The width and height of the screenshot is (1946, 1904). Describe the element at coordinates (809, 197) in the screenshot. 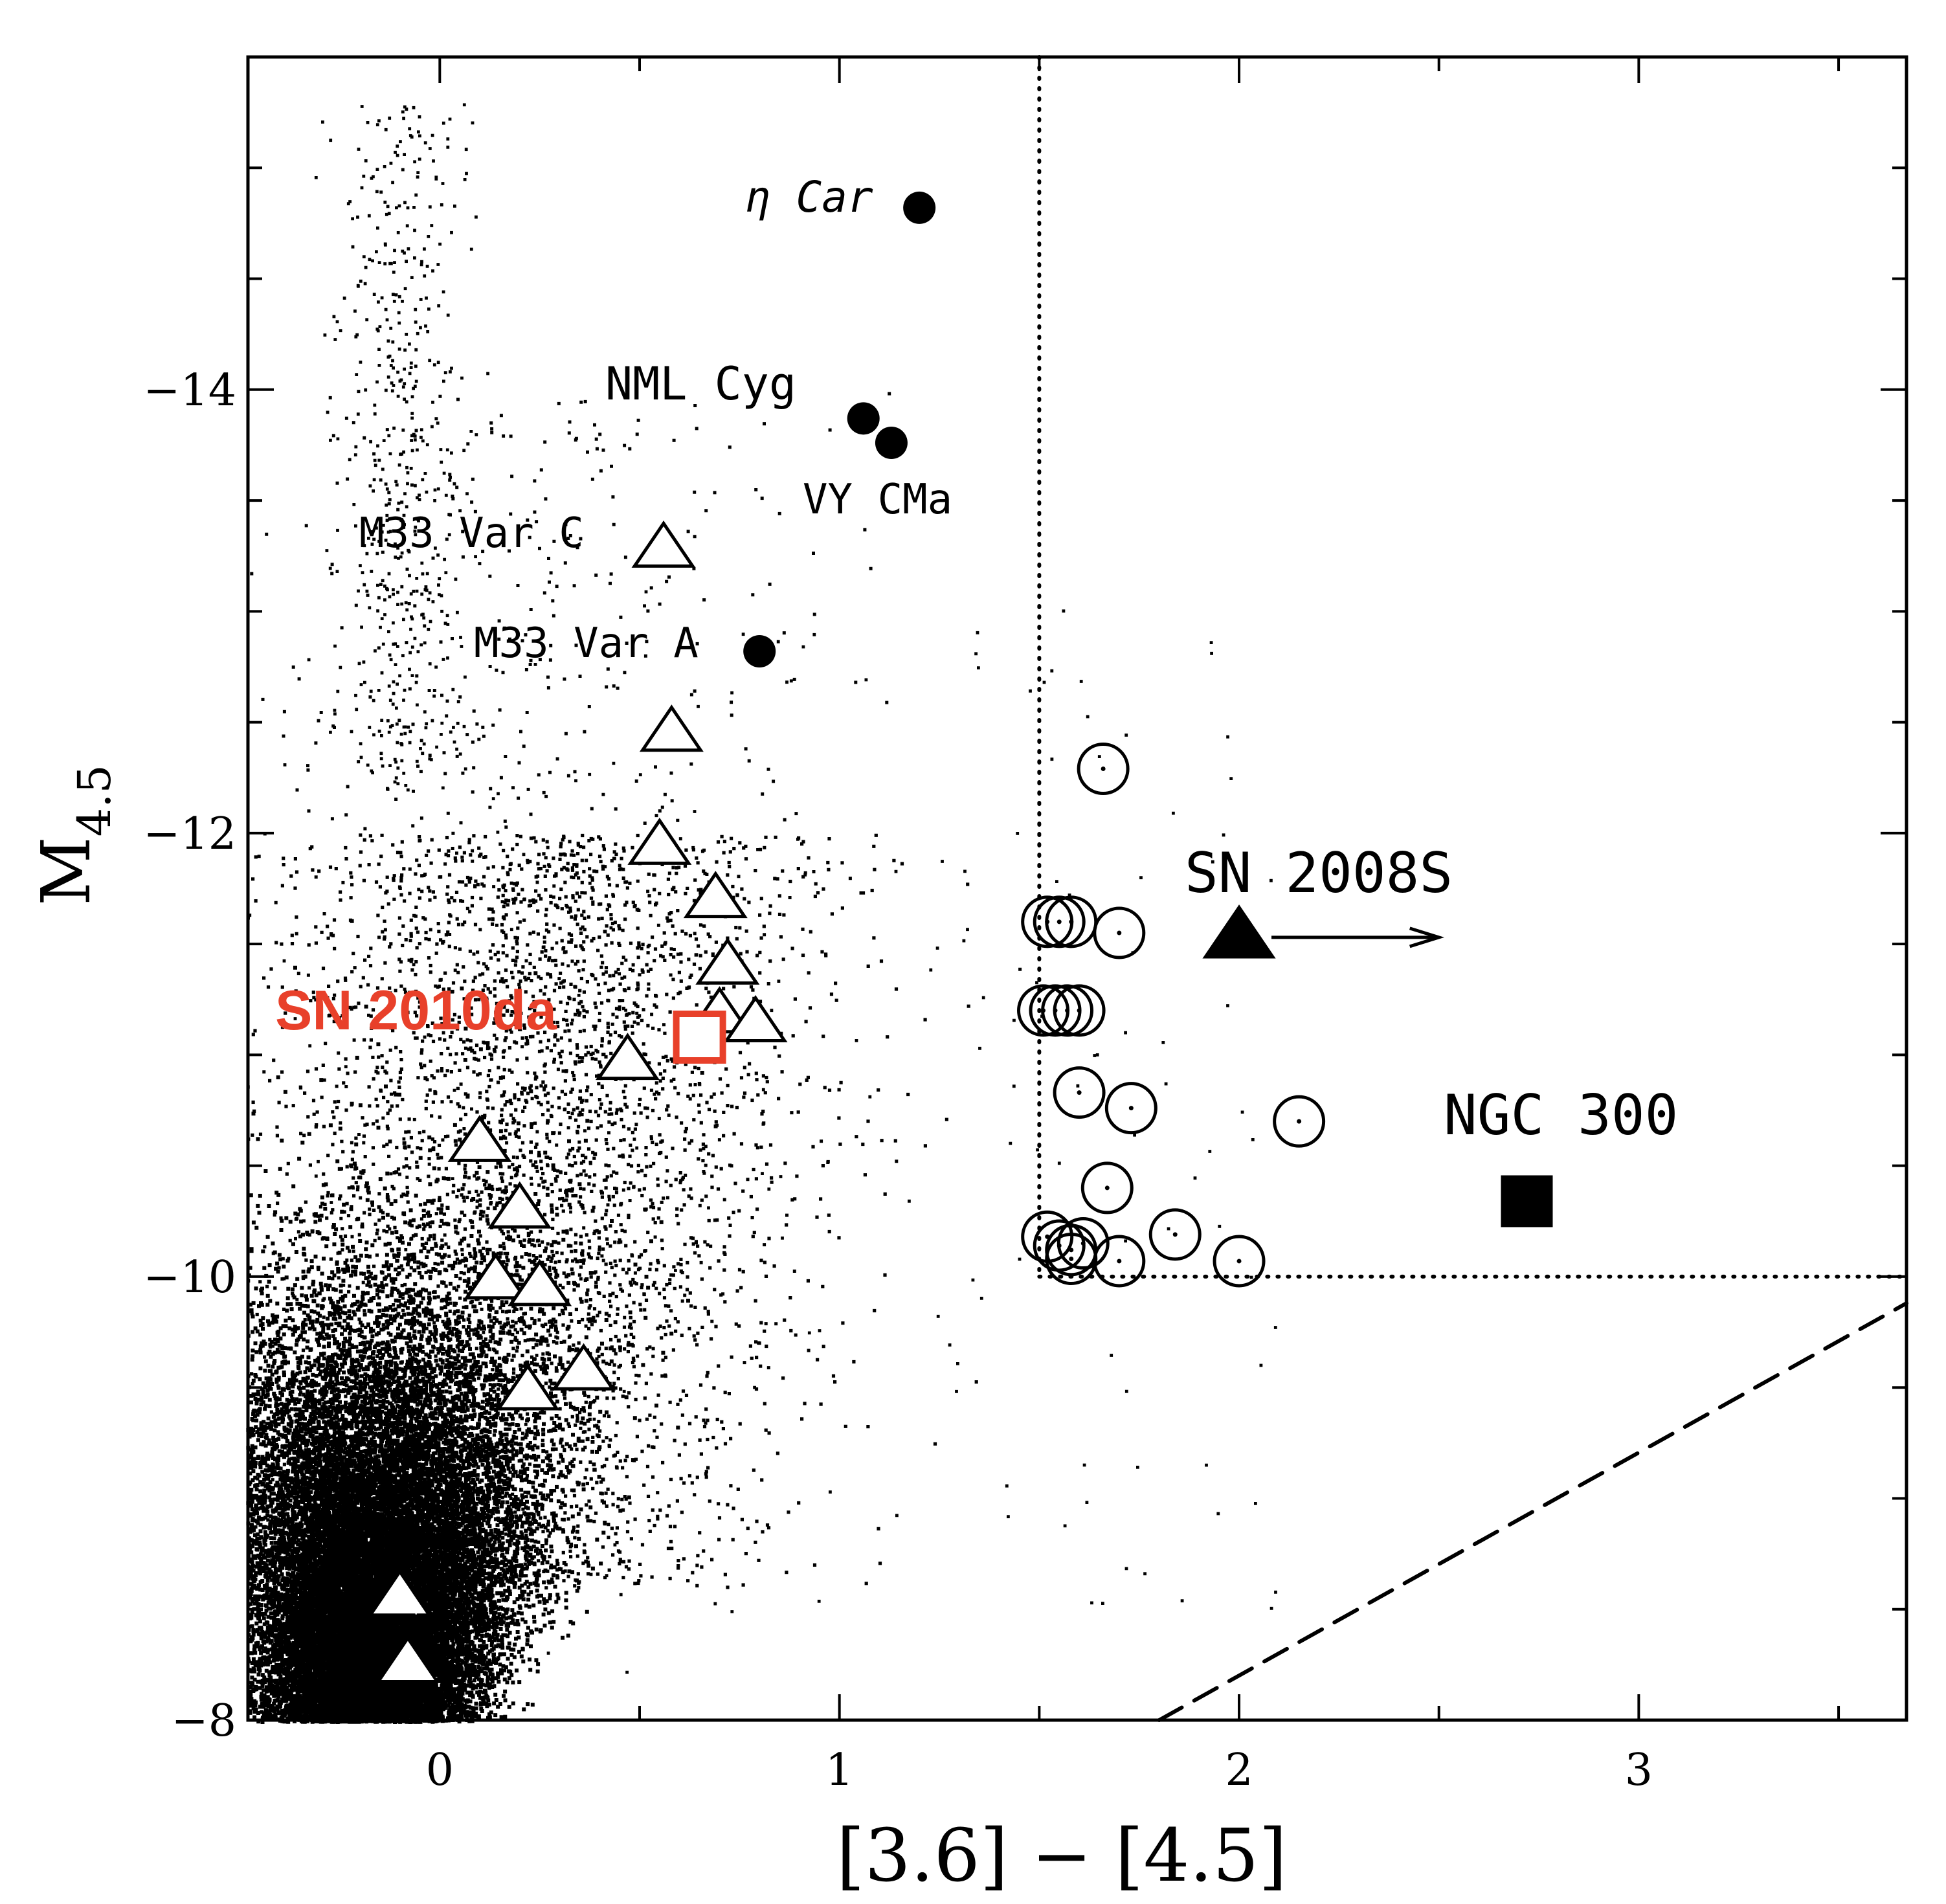

I see `label-eta-car: η Car` at that location.